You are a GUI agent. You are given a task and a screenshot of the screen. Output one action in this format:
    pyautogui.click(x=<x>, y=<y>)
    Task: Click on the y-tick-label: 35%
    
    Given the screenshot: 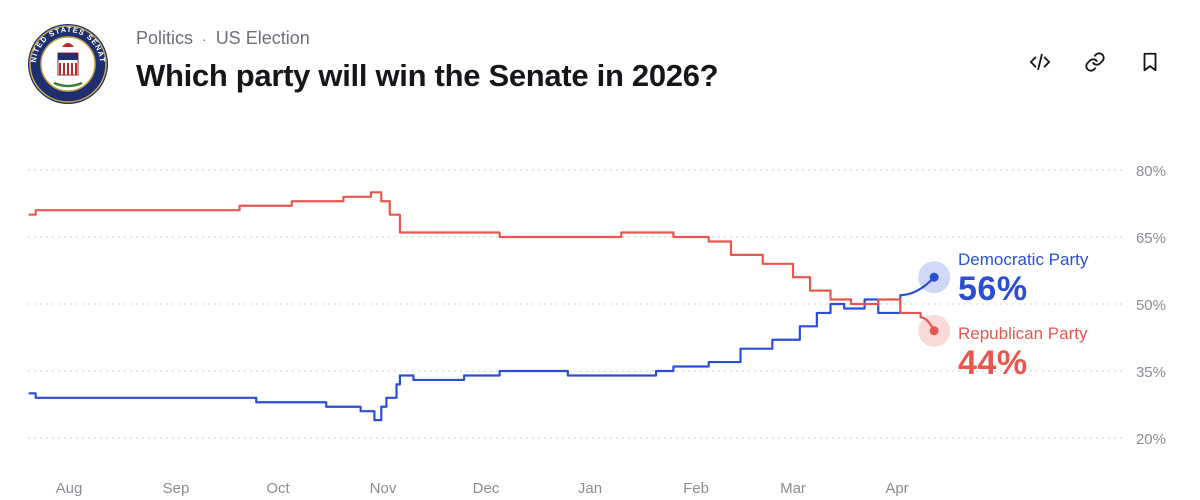 What is the action you would take?
    pyautogui.click(x=1151, y=372)
    